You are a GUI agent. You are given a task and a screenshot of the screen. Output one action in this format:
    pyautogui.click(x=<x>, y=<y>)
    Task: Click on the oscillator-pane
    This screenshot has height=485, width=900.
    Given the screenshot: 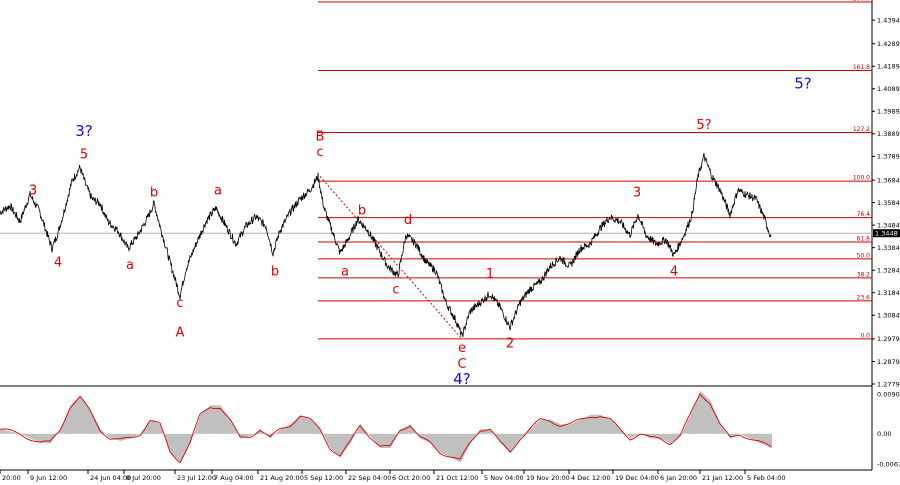 What is the action you would take?
    pyautogui.click(x=386, y=427)
    